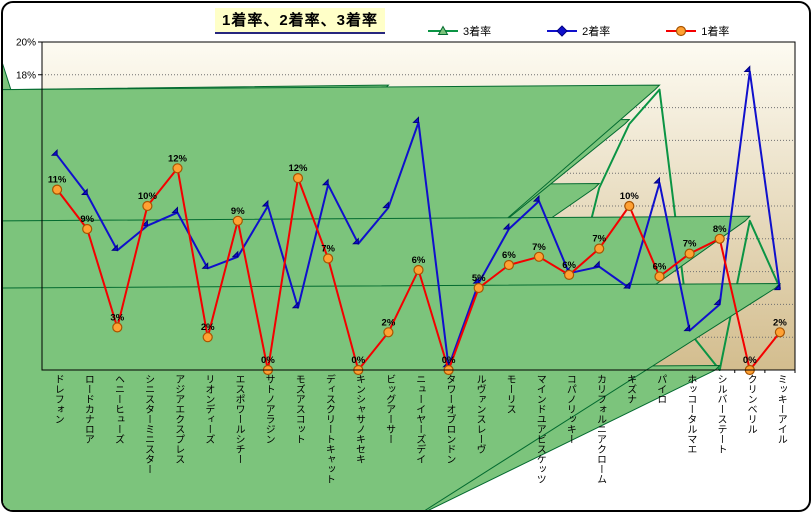  Describe the element at coordinates (479, 414) in the screenshot. I see `x-axis-label: ルヴァンスレーヴ` at that location.